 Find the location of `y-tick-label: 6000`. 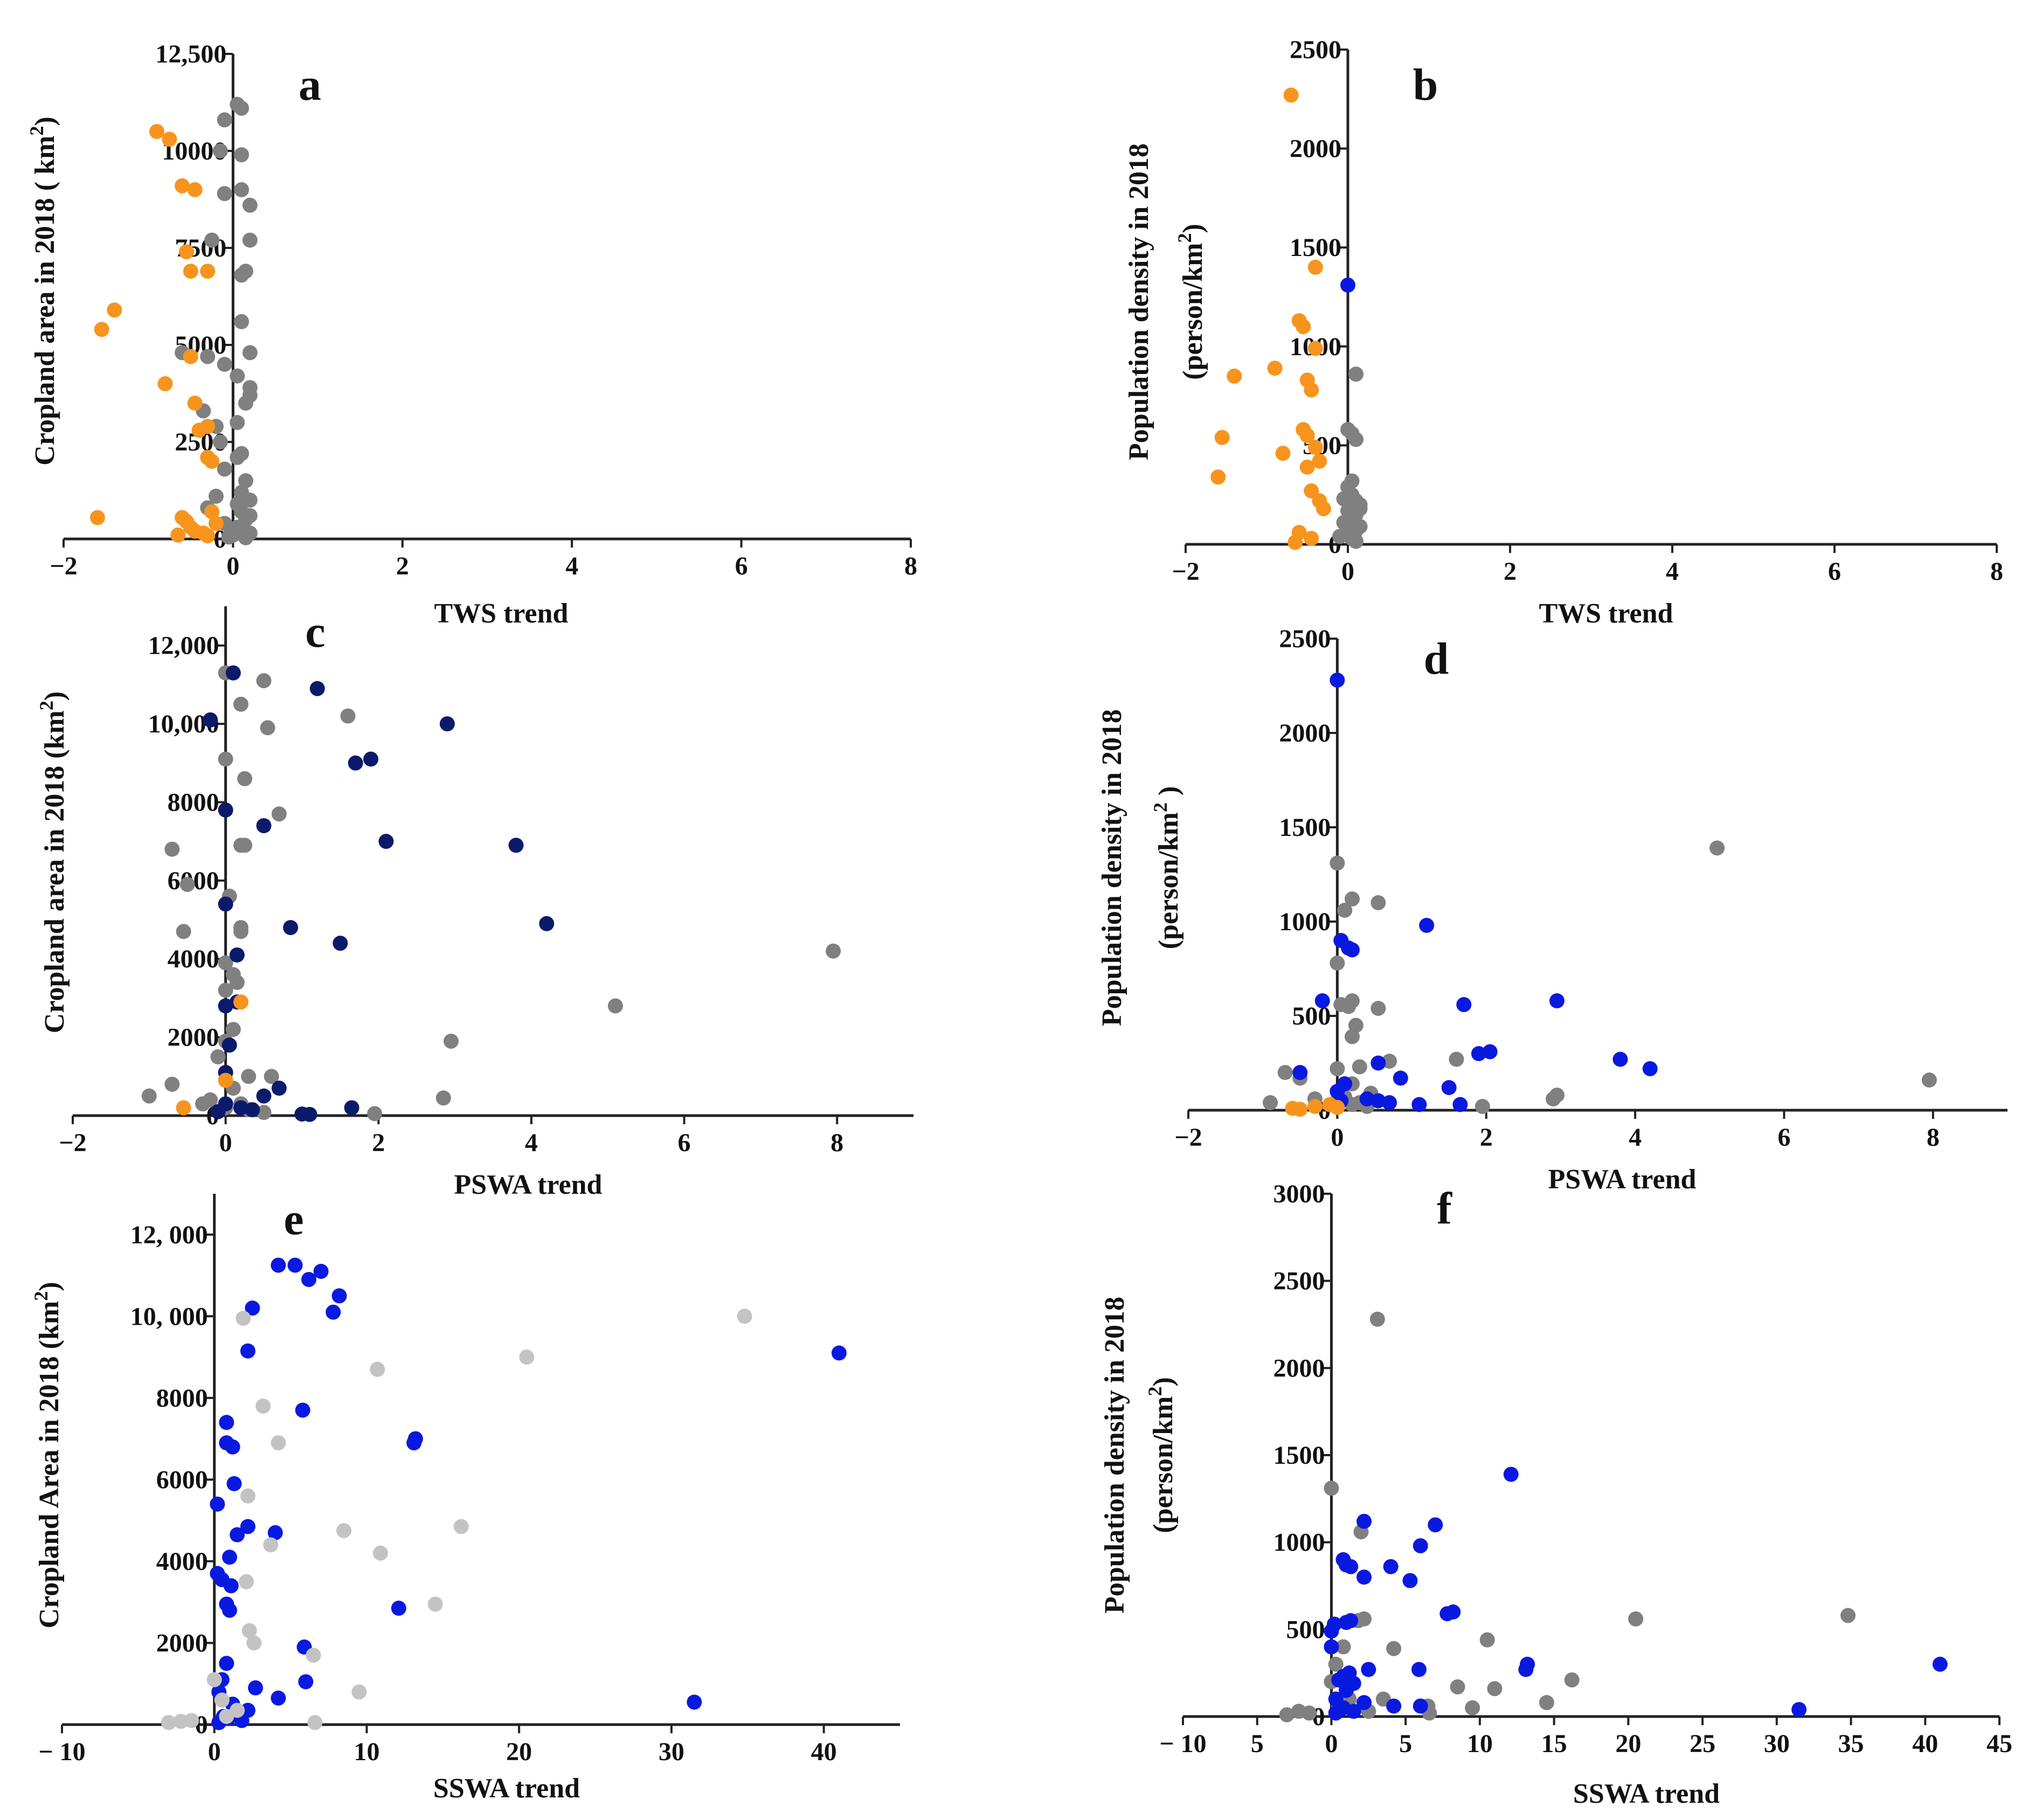

y-tick-label: 6000 is located at coordinates (182, 1479).